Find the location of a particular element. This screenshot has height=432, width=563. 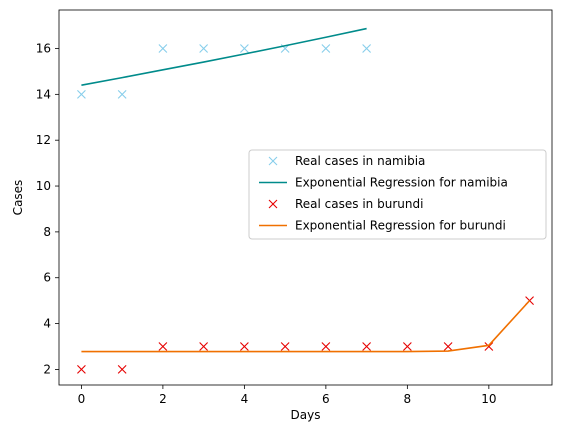

legend-label: Exponential Regression for namibia is located at coordinates (401, 183).